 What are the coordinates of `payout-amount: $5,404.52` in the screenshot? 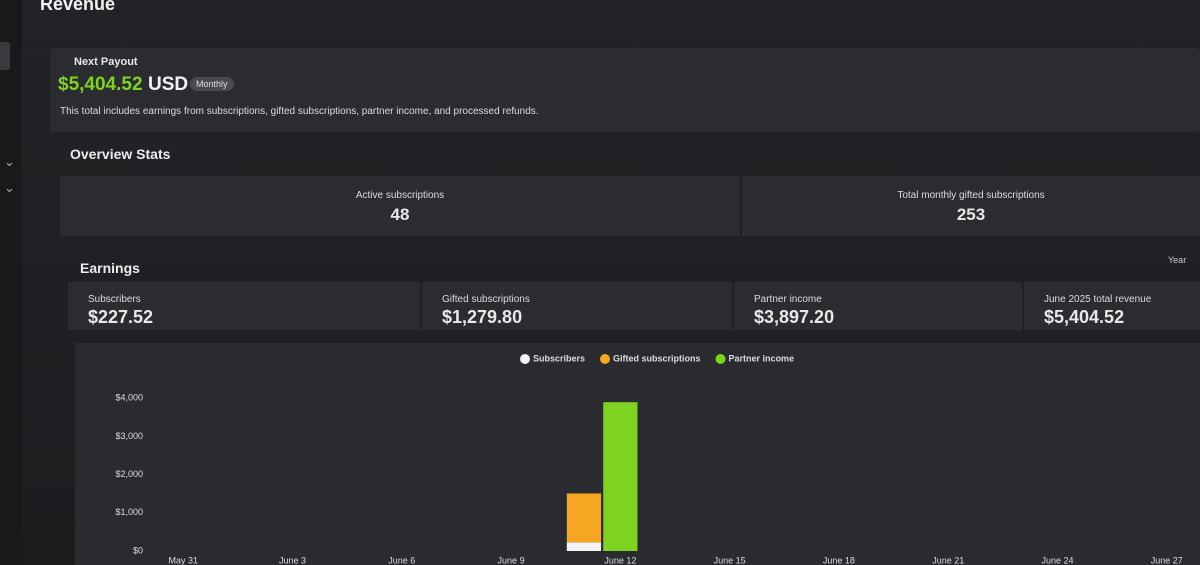 It's located at (100, 84).